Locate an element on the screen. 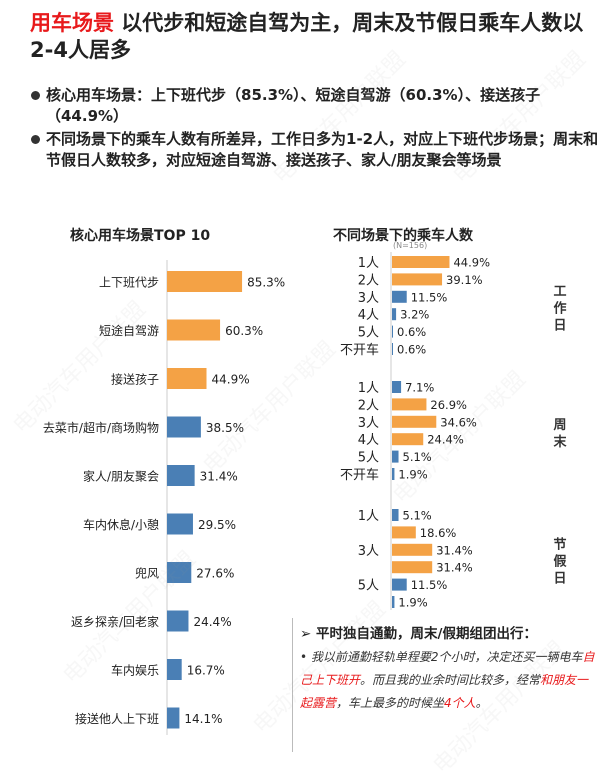 The image size is (607, 780). group-label: 末 is located at coordinates (559, 442).